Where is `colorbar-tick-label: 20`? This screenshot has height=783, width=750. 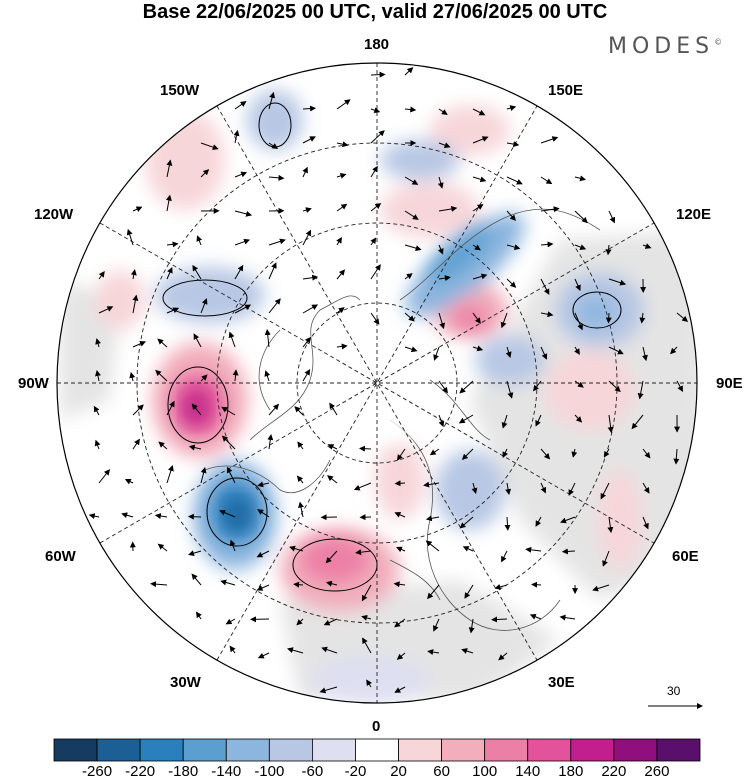 colorbar-tick-label: 20 is located at coordinates (398, 771).